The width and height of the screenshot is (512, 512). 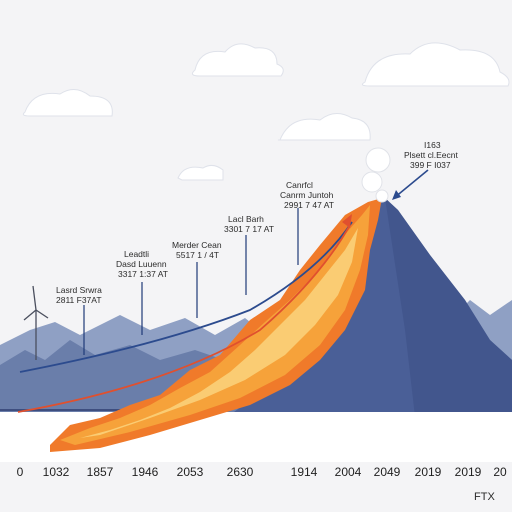 What do you see at coordinates (141, 264) in the screenshot?
I see `annotation-2-line2: Dasd Luuenn` at bounding box center [141, 264].